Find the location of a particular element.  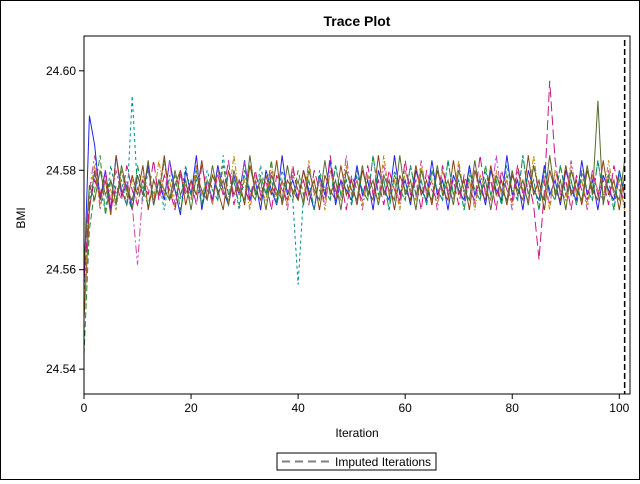

x-tick-label: 60 is located at coordinates (405, 408).